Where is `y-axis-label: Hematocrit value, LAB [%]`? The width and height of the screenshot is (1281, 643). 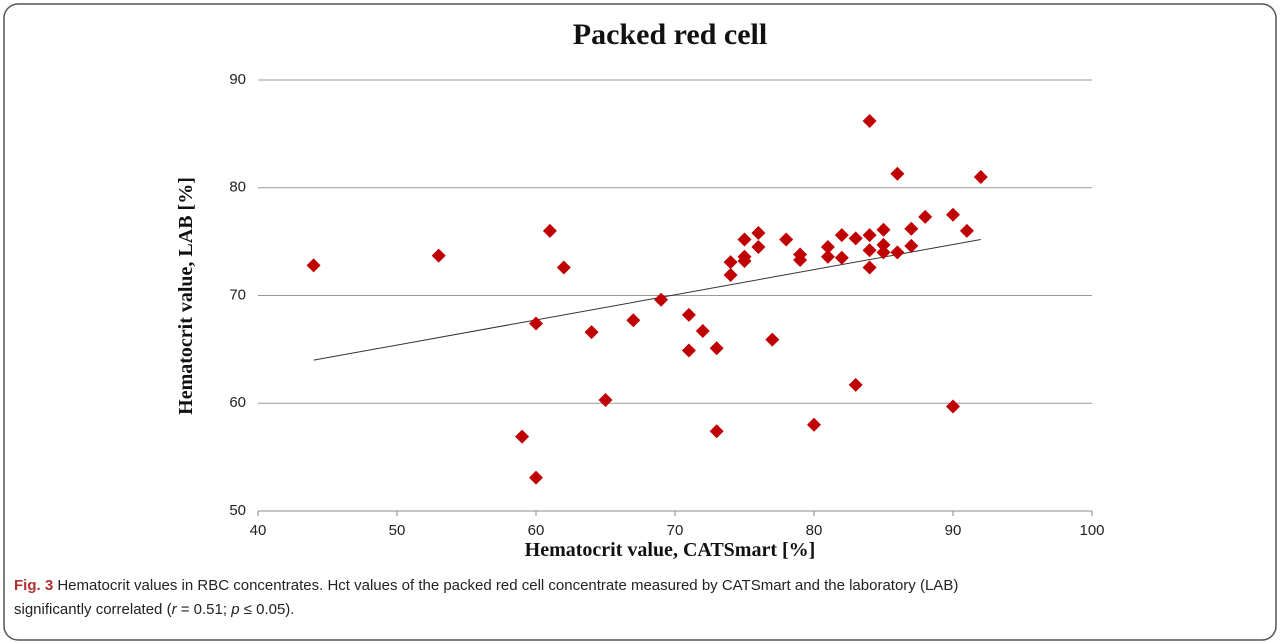 y-axis-label: Hematocrit value, LAB [%] is located at coordinates (186, 296).